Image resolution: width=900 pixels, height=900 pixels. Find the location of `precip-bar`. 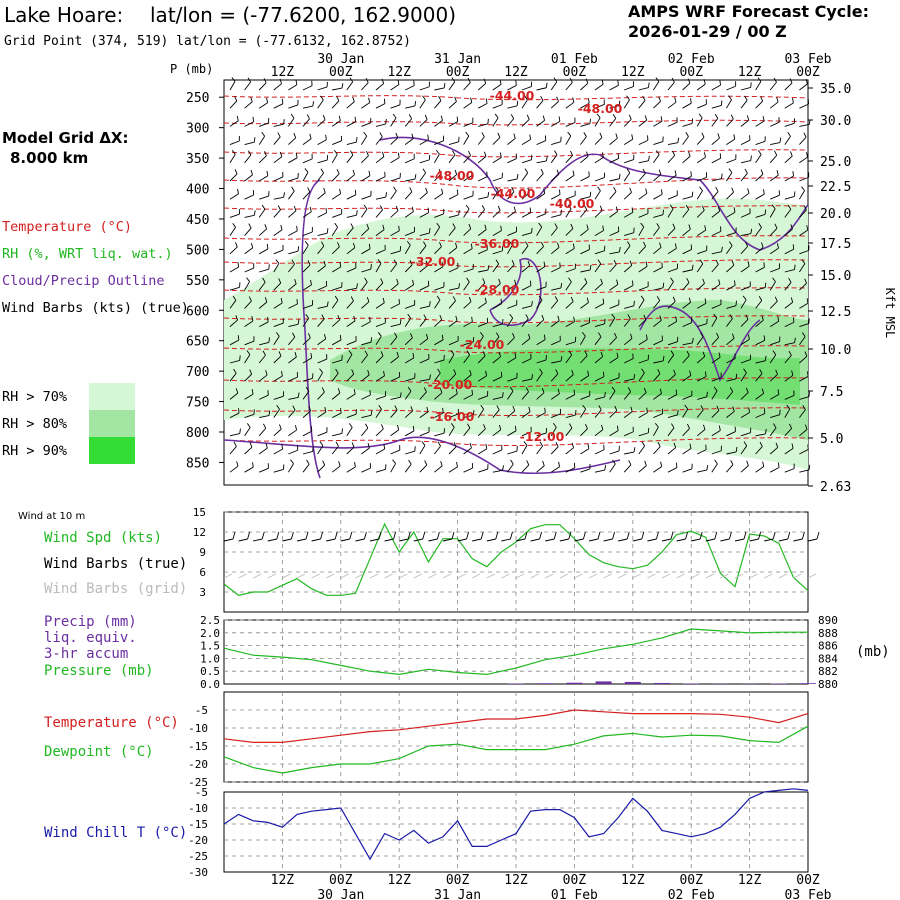

precip-bar is located at coordinates (574, 683).